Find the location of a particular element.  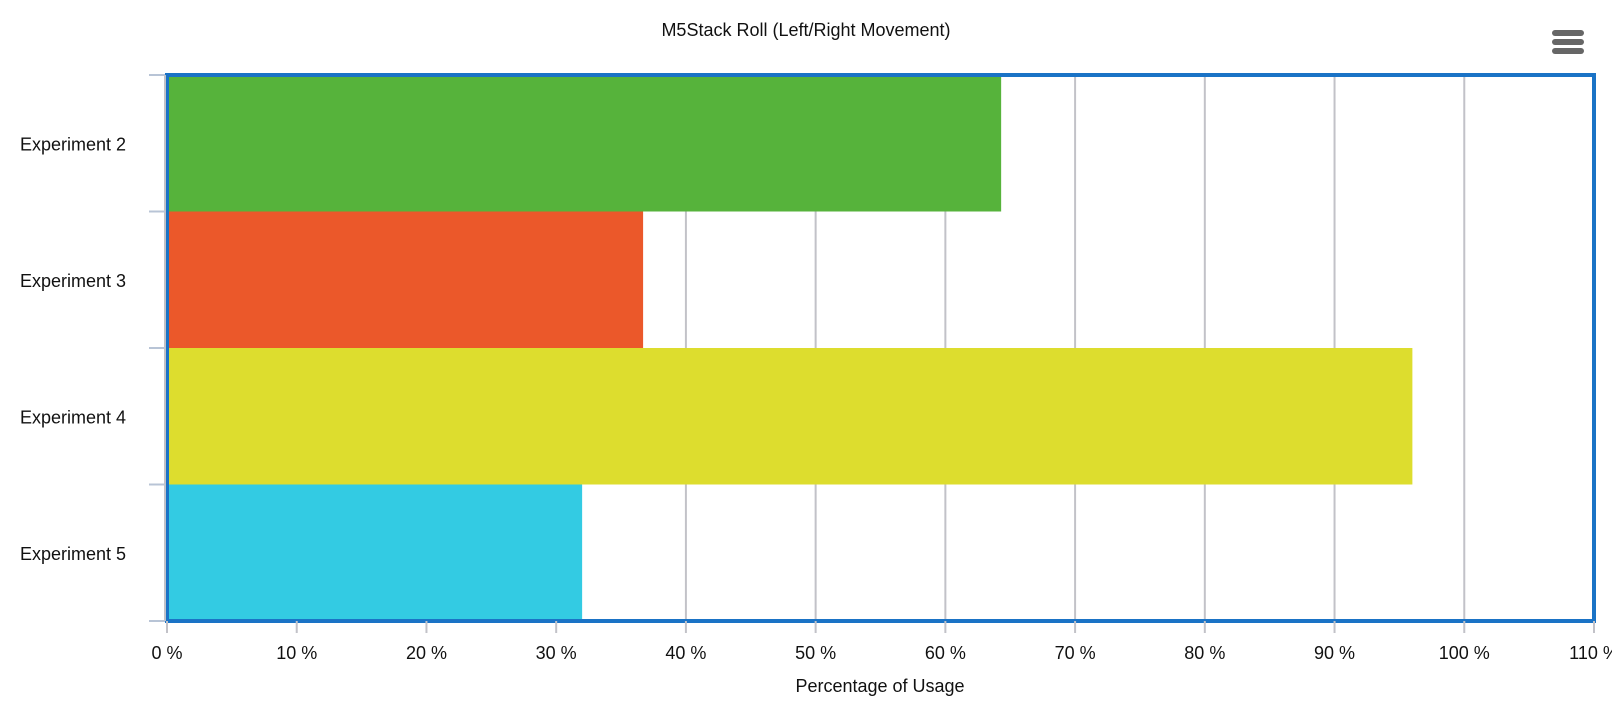

x-tick-label: 20 % is located at coordinates (426, 653).